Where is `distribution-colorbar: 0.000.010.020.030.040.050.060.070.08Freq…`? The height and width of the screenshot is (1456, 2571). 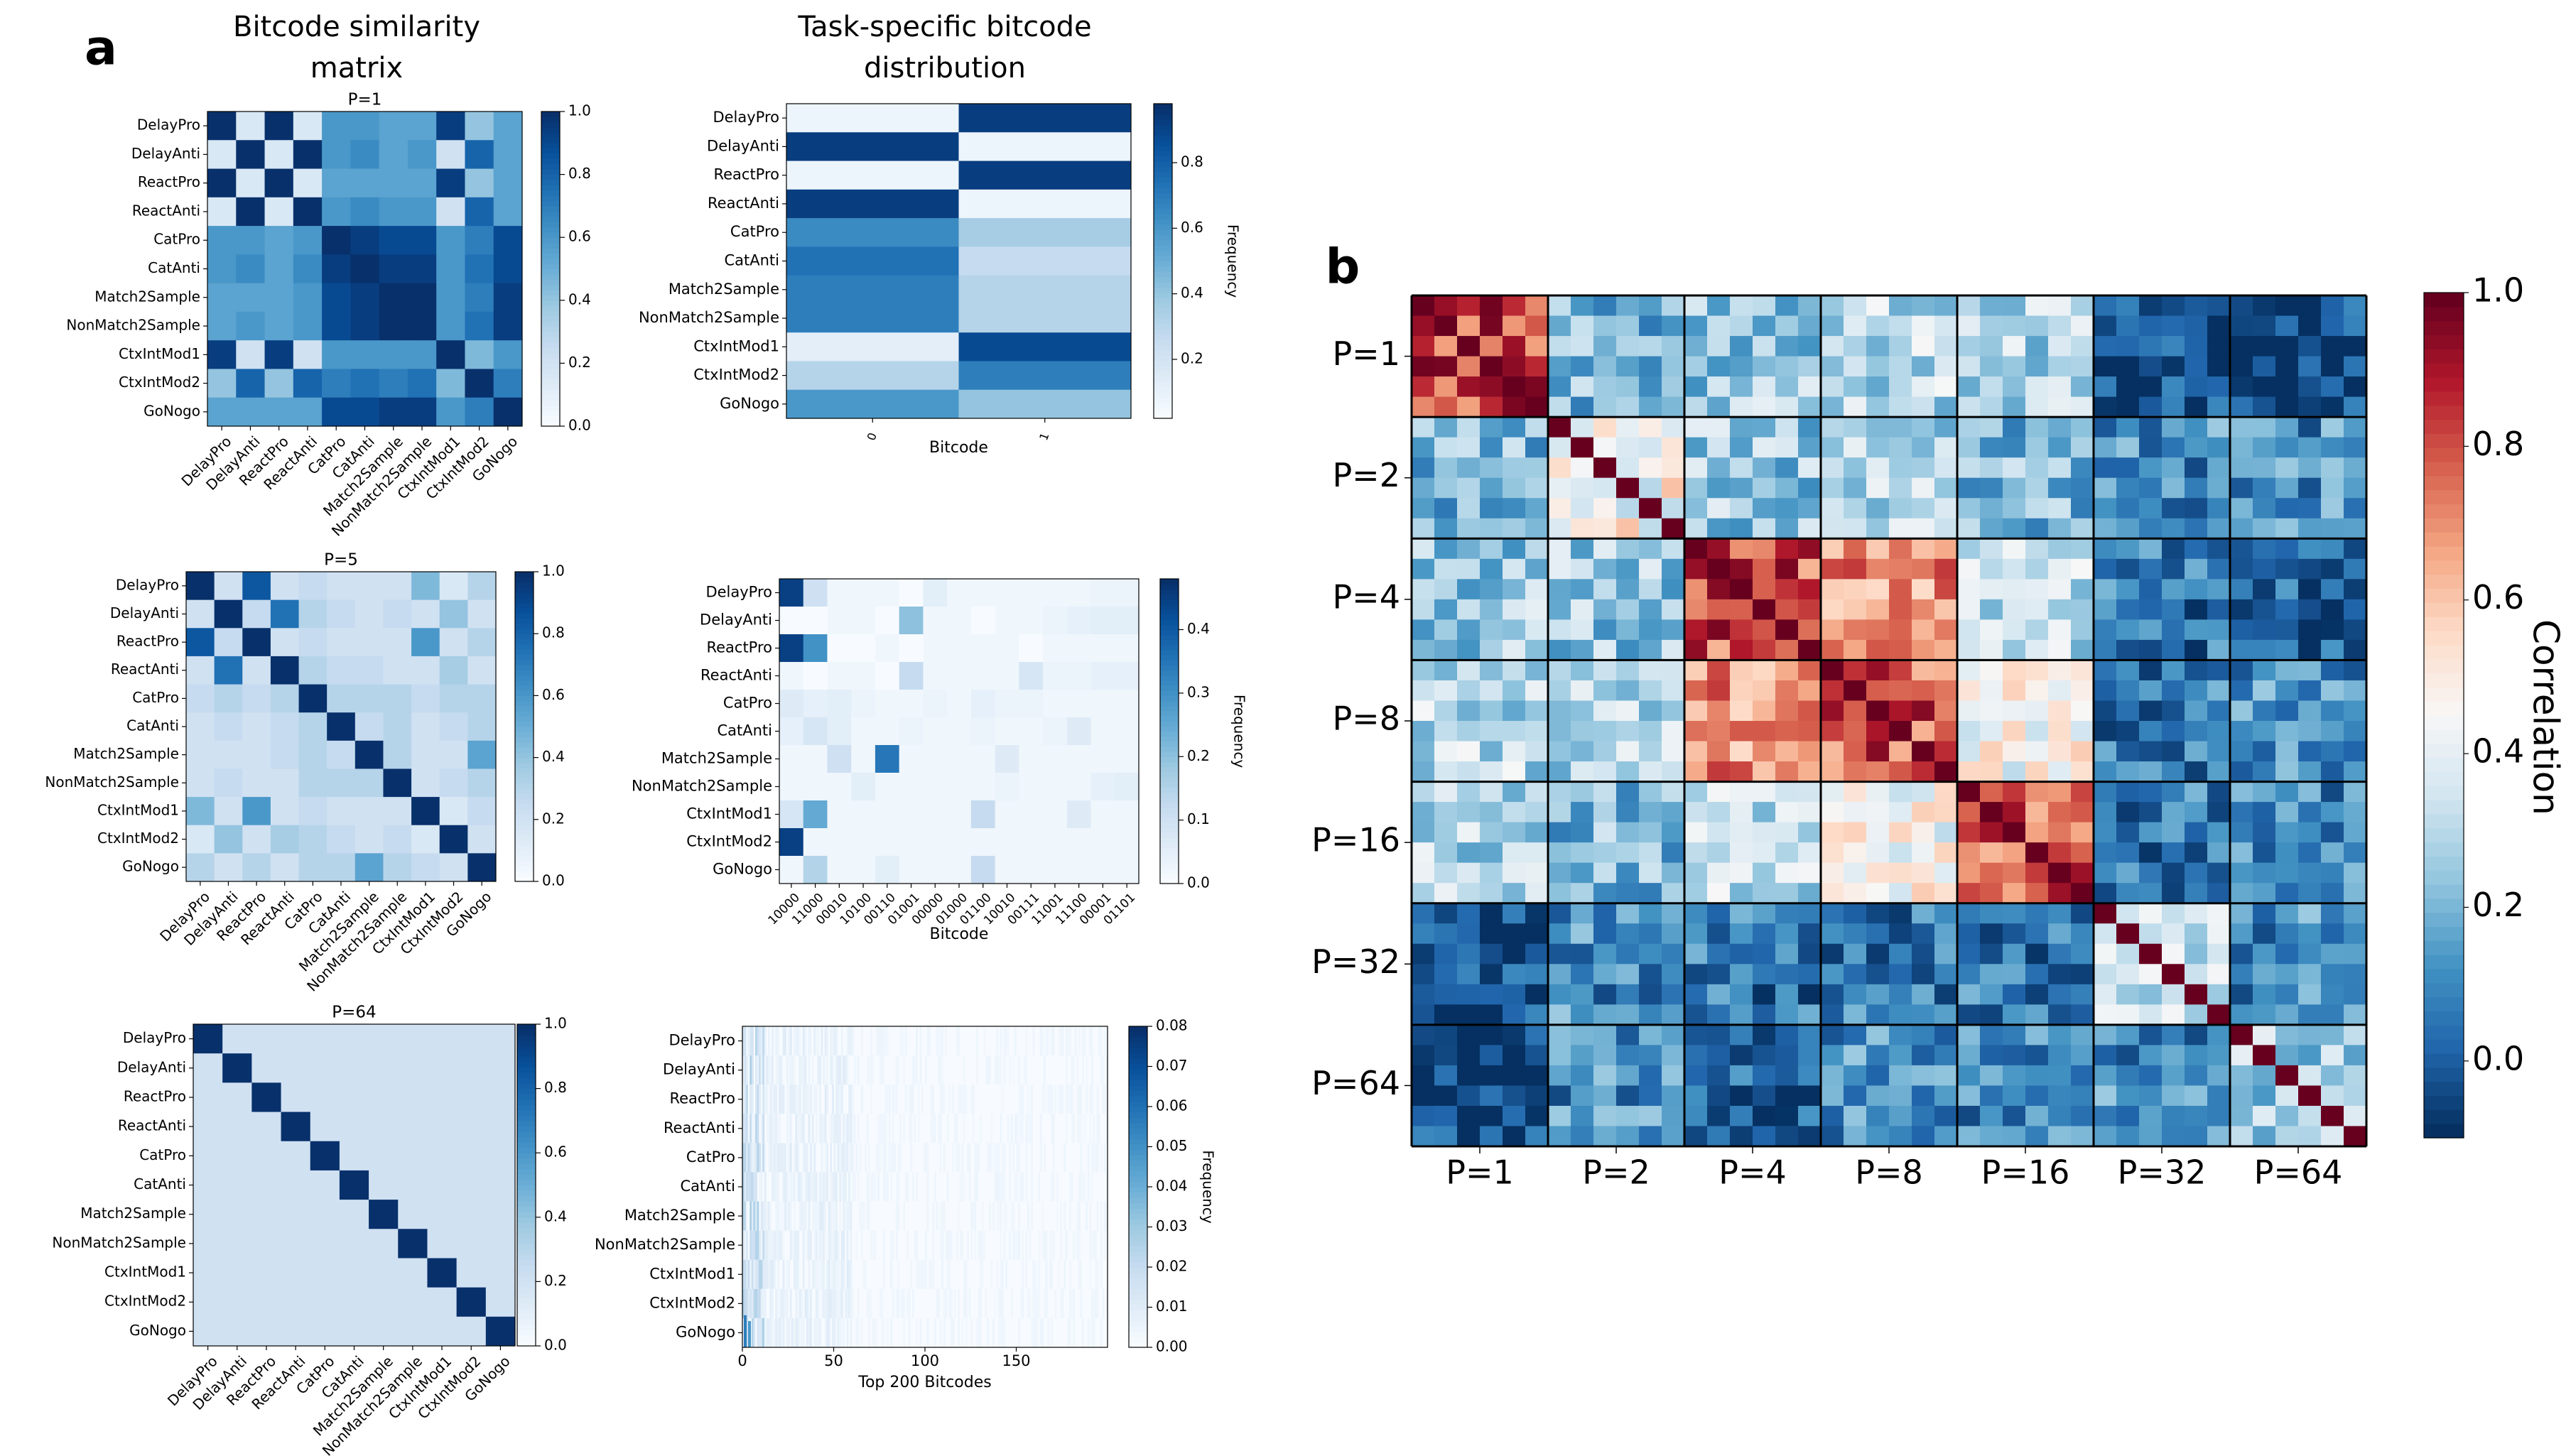 distribution-colorbar: 0.000.010.020.030.040.050.060.070.08Freq… is located at coordinates (1172, 1186).